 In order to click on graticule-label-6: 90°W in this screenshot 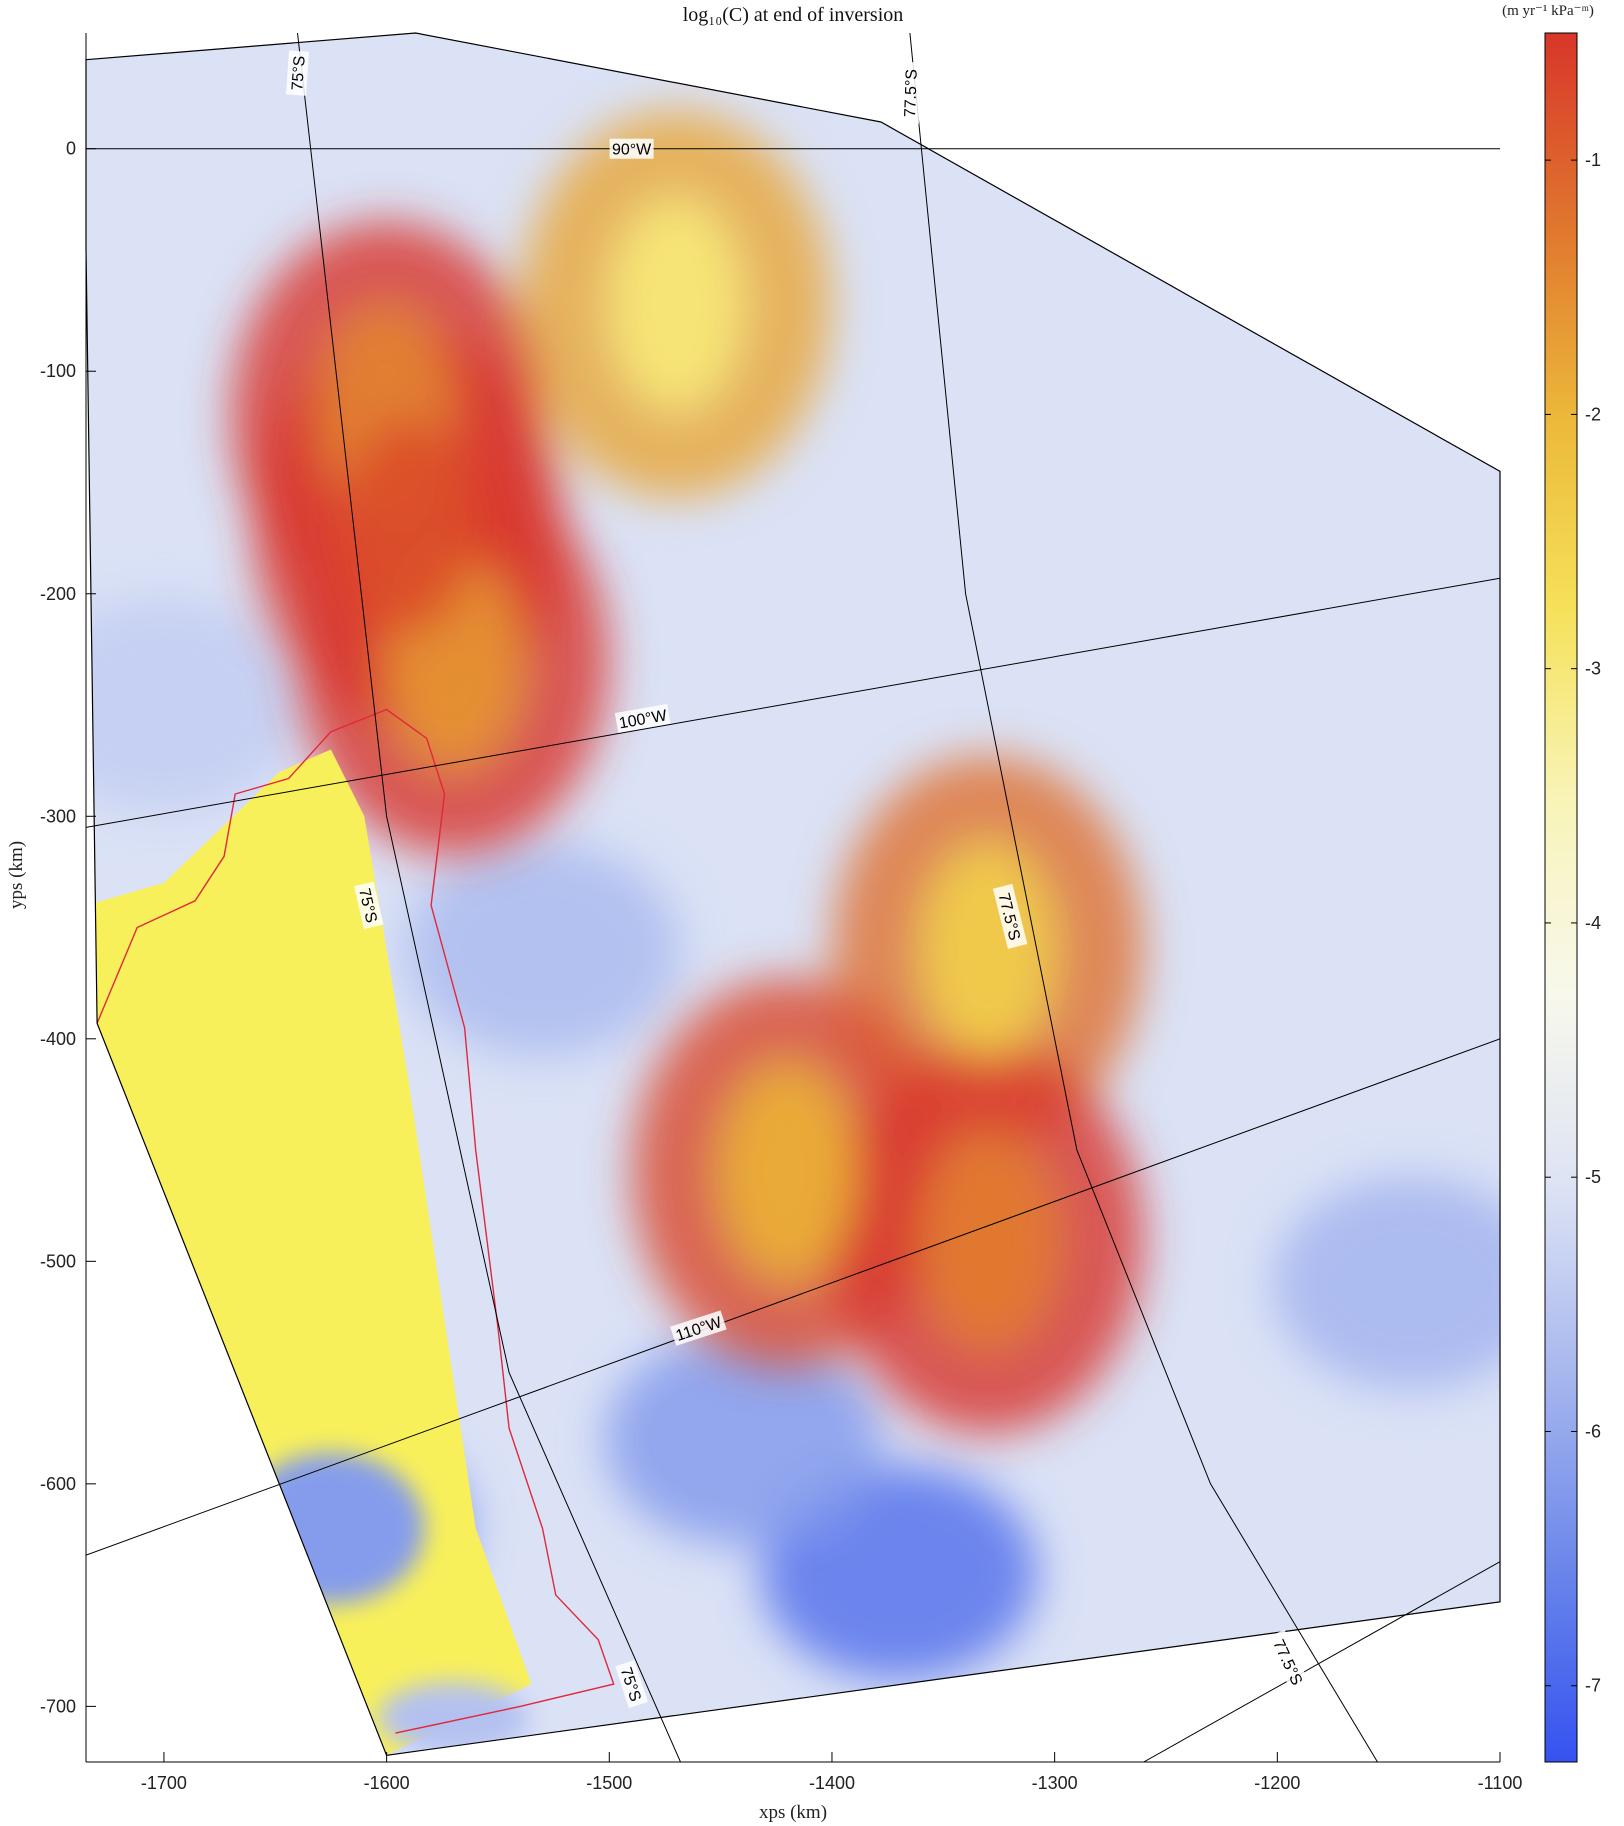, I will do `click(631, 148)`.